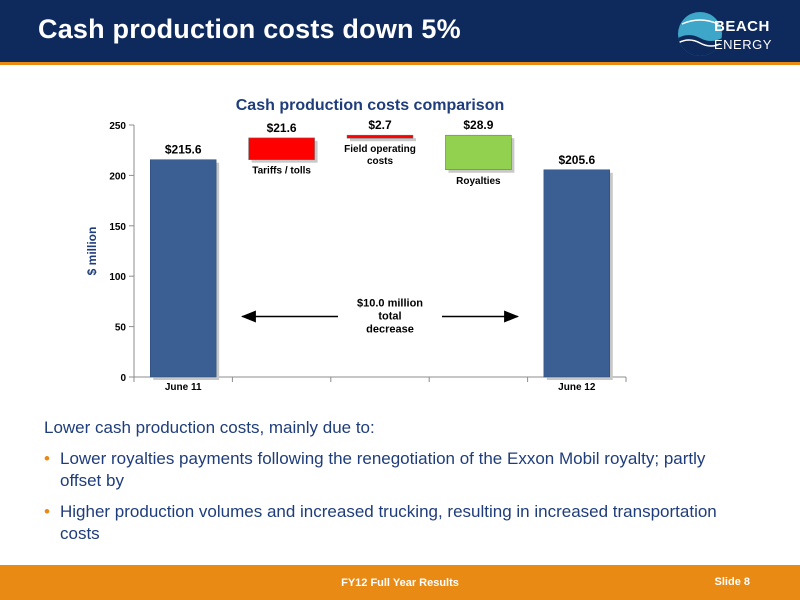 The image size is (800, 600). I want to click on annotation-text: total, so click(389, 317).